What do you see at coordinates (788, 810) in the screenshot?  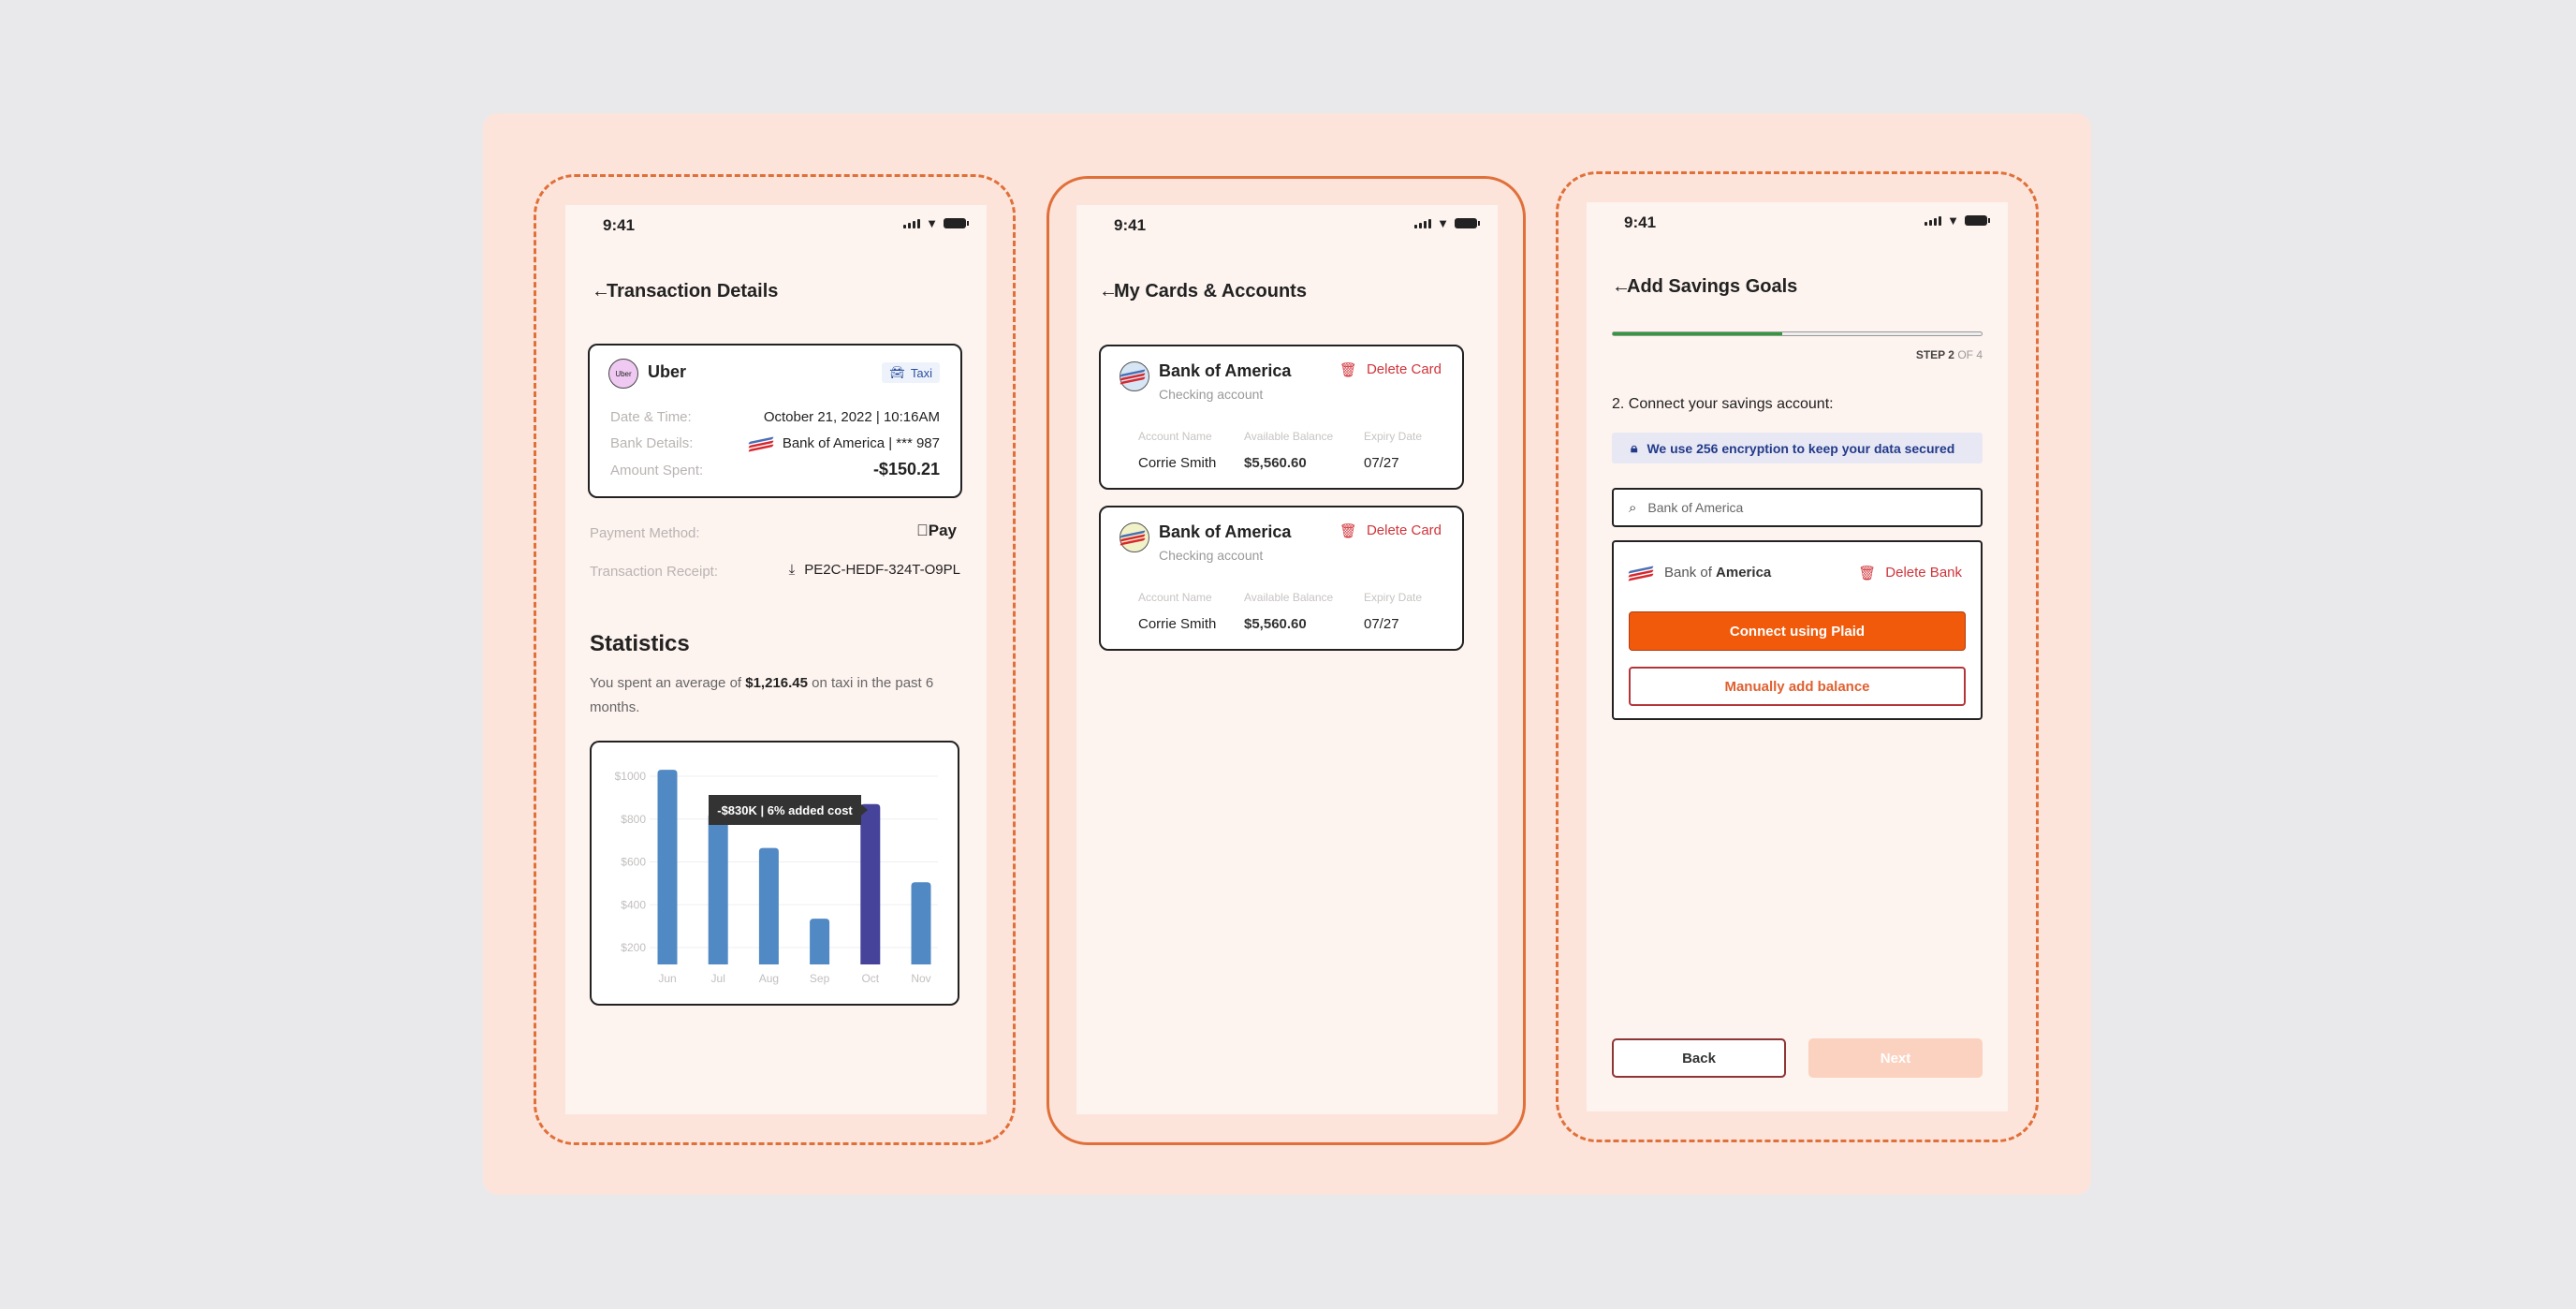 I see `chart-tooltip: -$830K | 6% added cost` at bounding box center [788, 810].